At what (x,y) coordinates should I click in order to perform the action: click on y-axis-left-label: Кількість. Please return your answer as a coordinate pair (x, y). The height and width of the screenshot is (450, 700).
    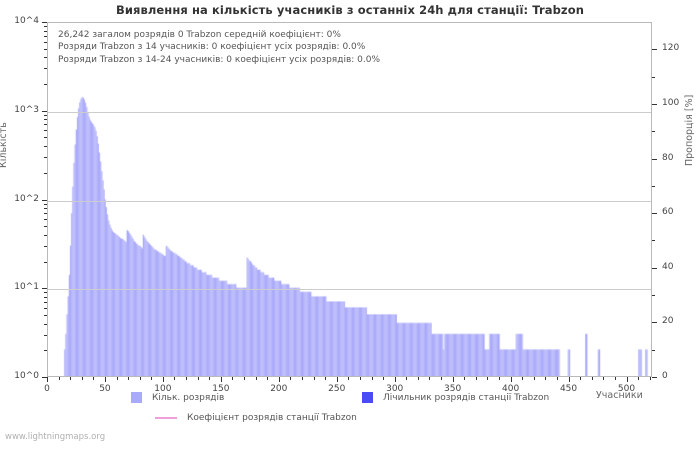
    Looking at the image, I should click on (4, 145).